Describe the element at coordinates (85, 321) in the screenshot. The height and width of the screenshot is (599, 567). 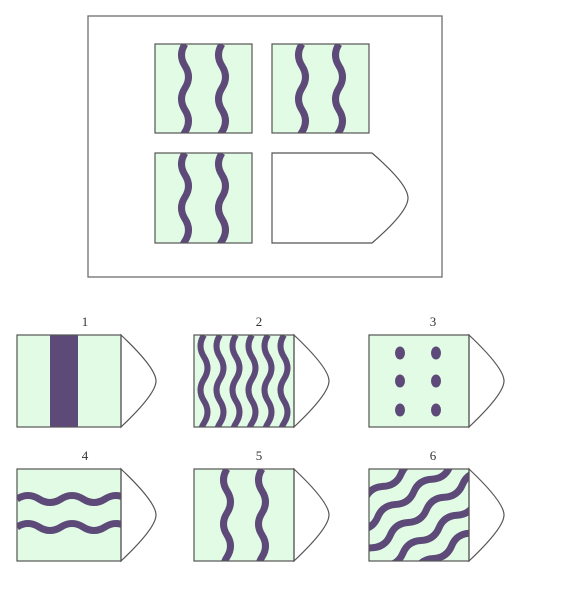
I see `option-number: 1` at that location.